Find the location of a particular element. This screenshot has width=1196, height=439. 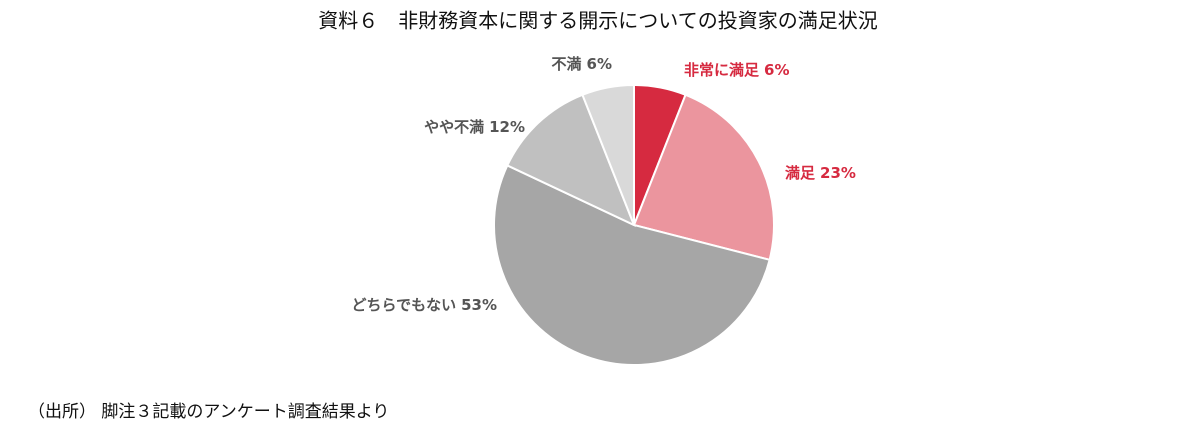

slice-label: 不満 6% is located at coordinates (582, 64).